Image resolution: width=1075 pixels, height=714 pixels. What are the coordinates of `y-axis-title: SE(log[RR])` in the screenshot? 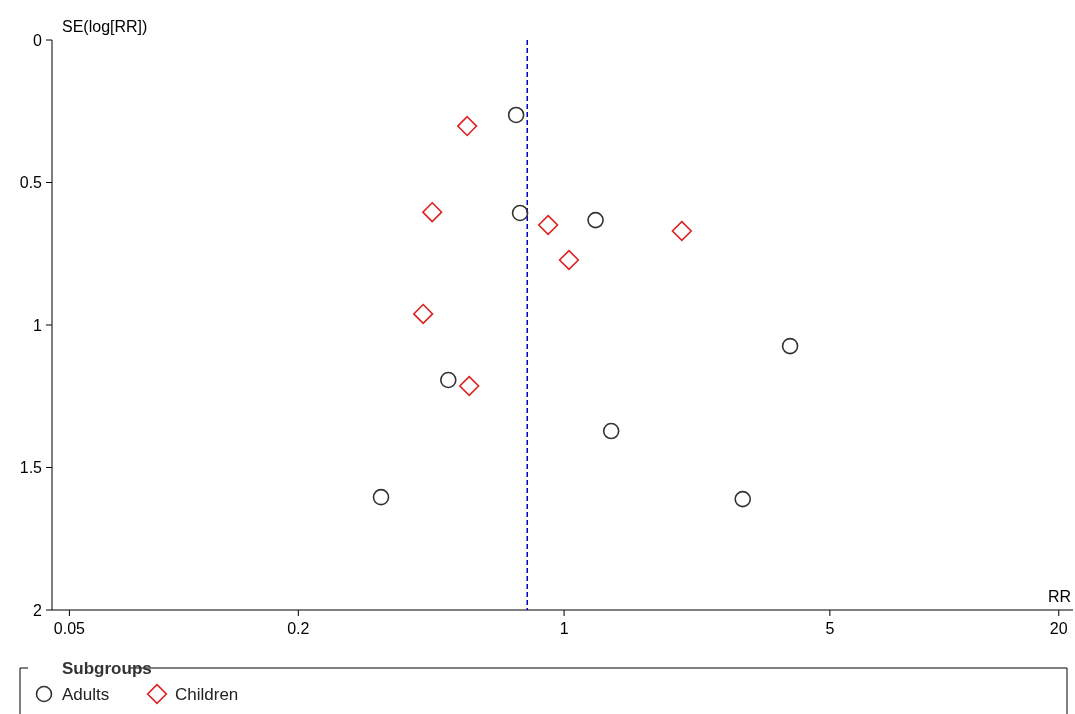 It's located at (105, 26).